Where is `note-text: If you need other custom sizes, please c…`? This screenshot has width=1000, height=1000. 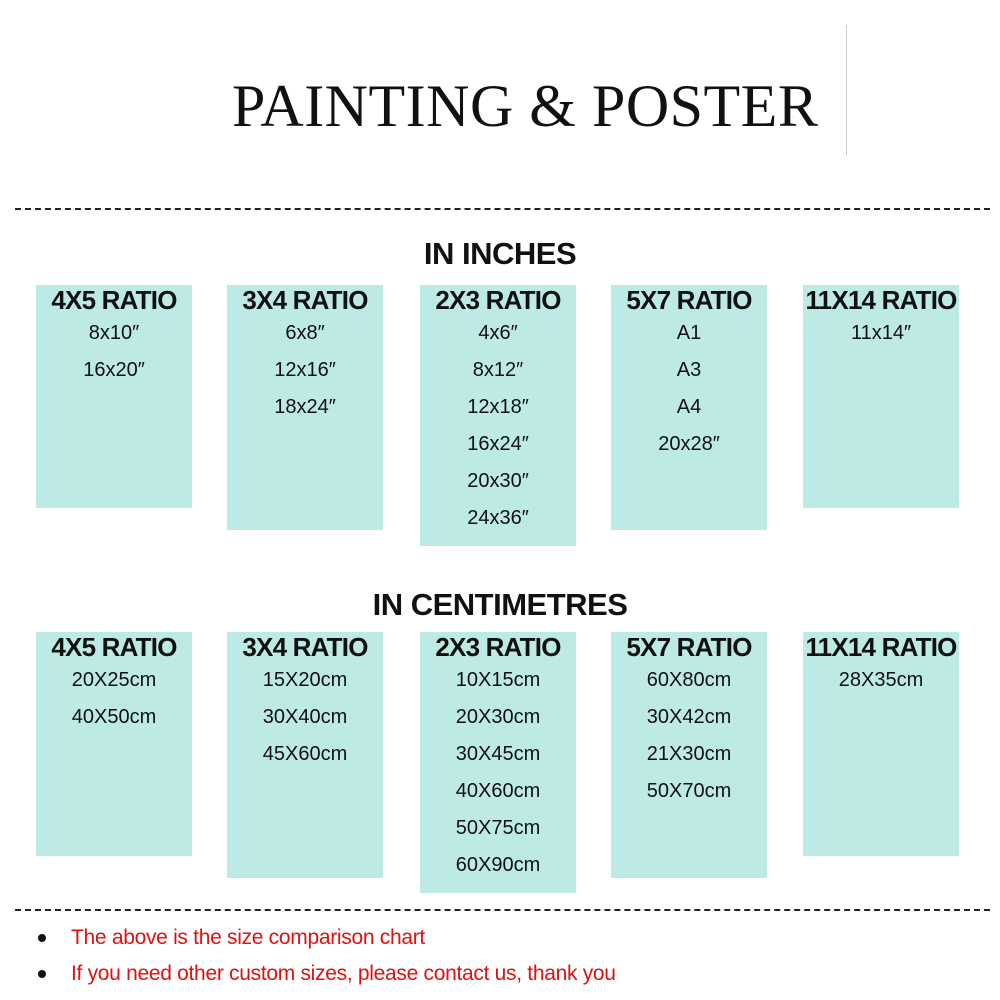 note-text: If you need other custom sizes, please c… is located at coordinates (343, 973).